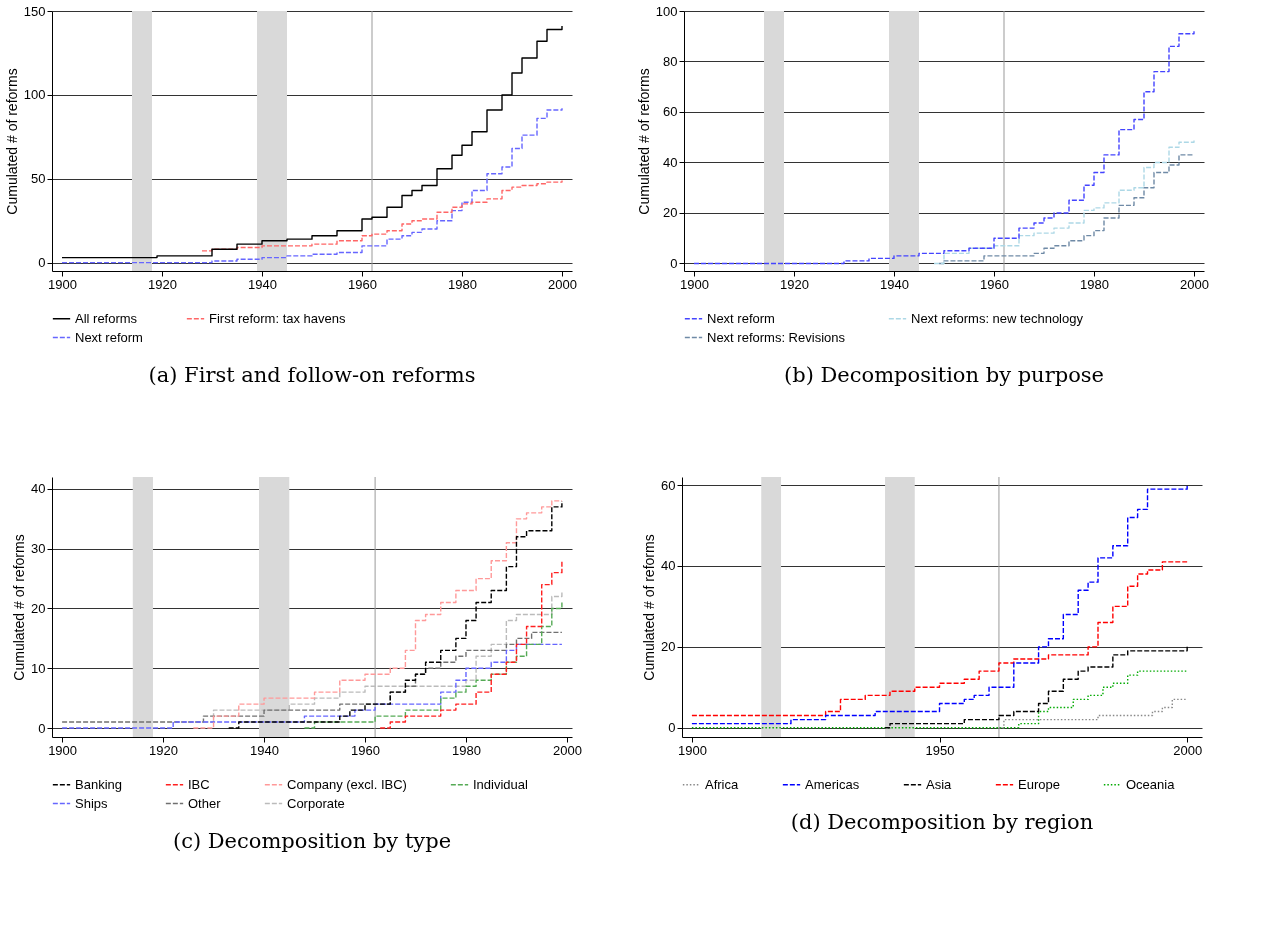 The height and width of the screenshot is (934, 1270). Describe the element at coordinates (942, 822) in the screenshot. I see `text: (d) Decomposition by region` at that location.